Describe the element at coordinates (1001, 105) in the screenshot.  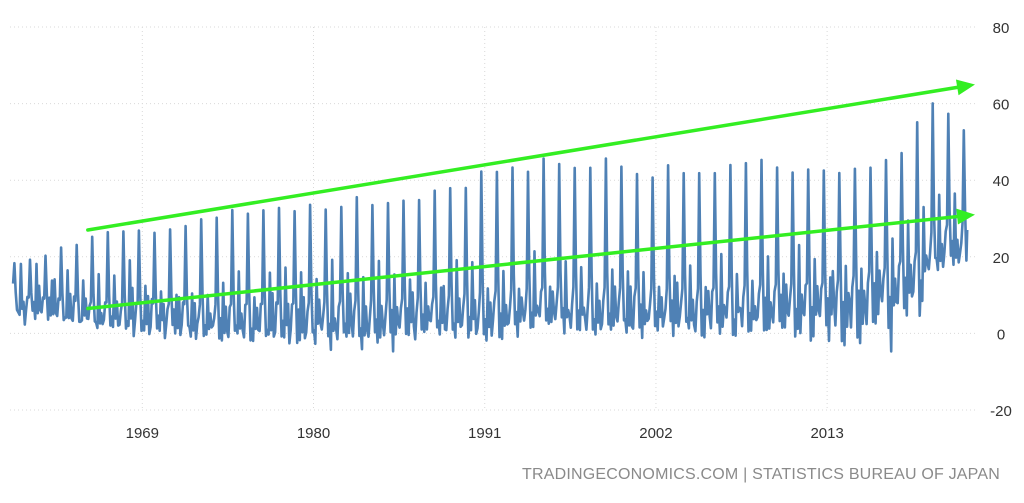
I see `y-tick-label: 60` at that location.